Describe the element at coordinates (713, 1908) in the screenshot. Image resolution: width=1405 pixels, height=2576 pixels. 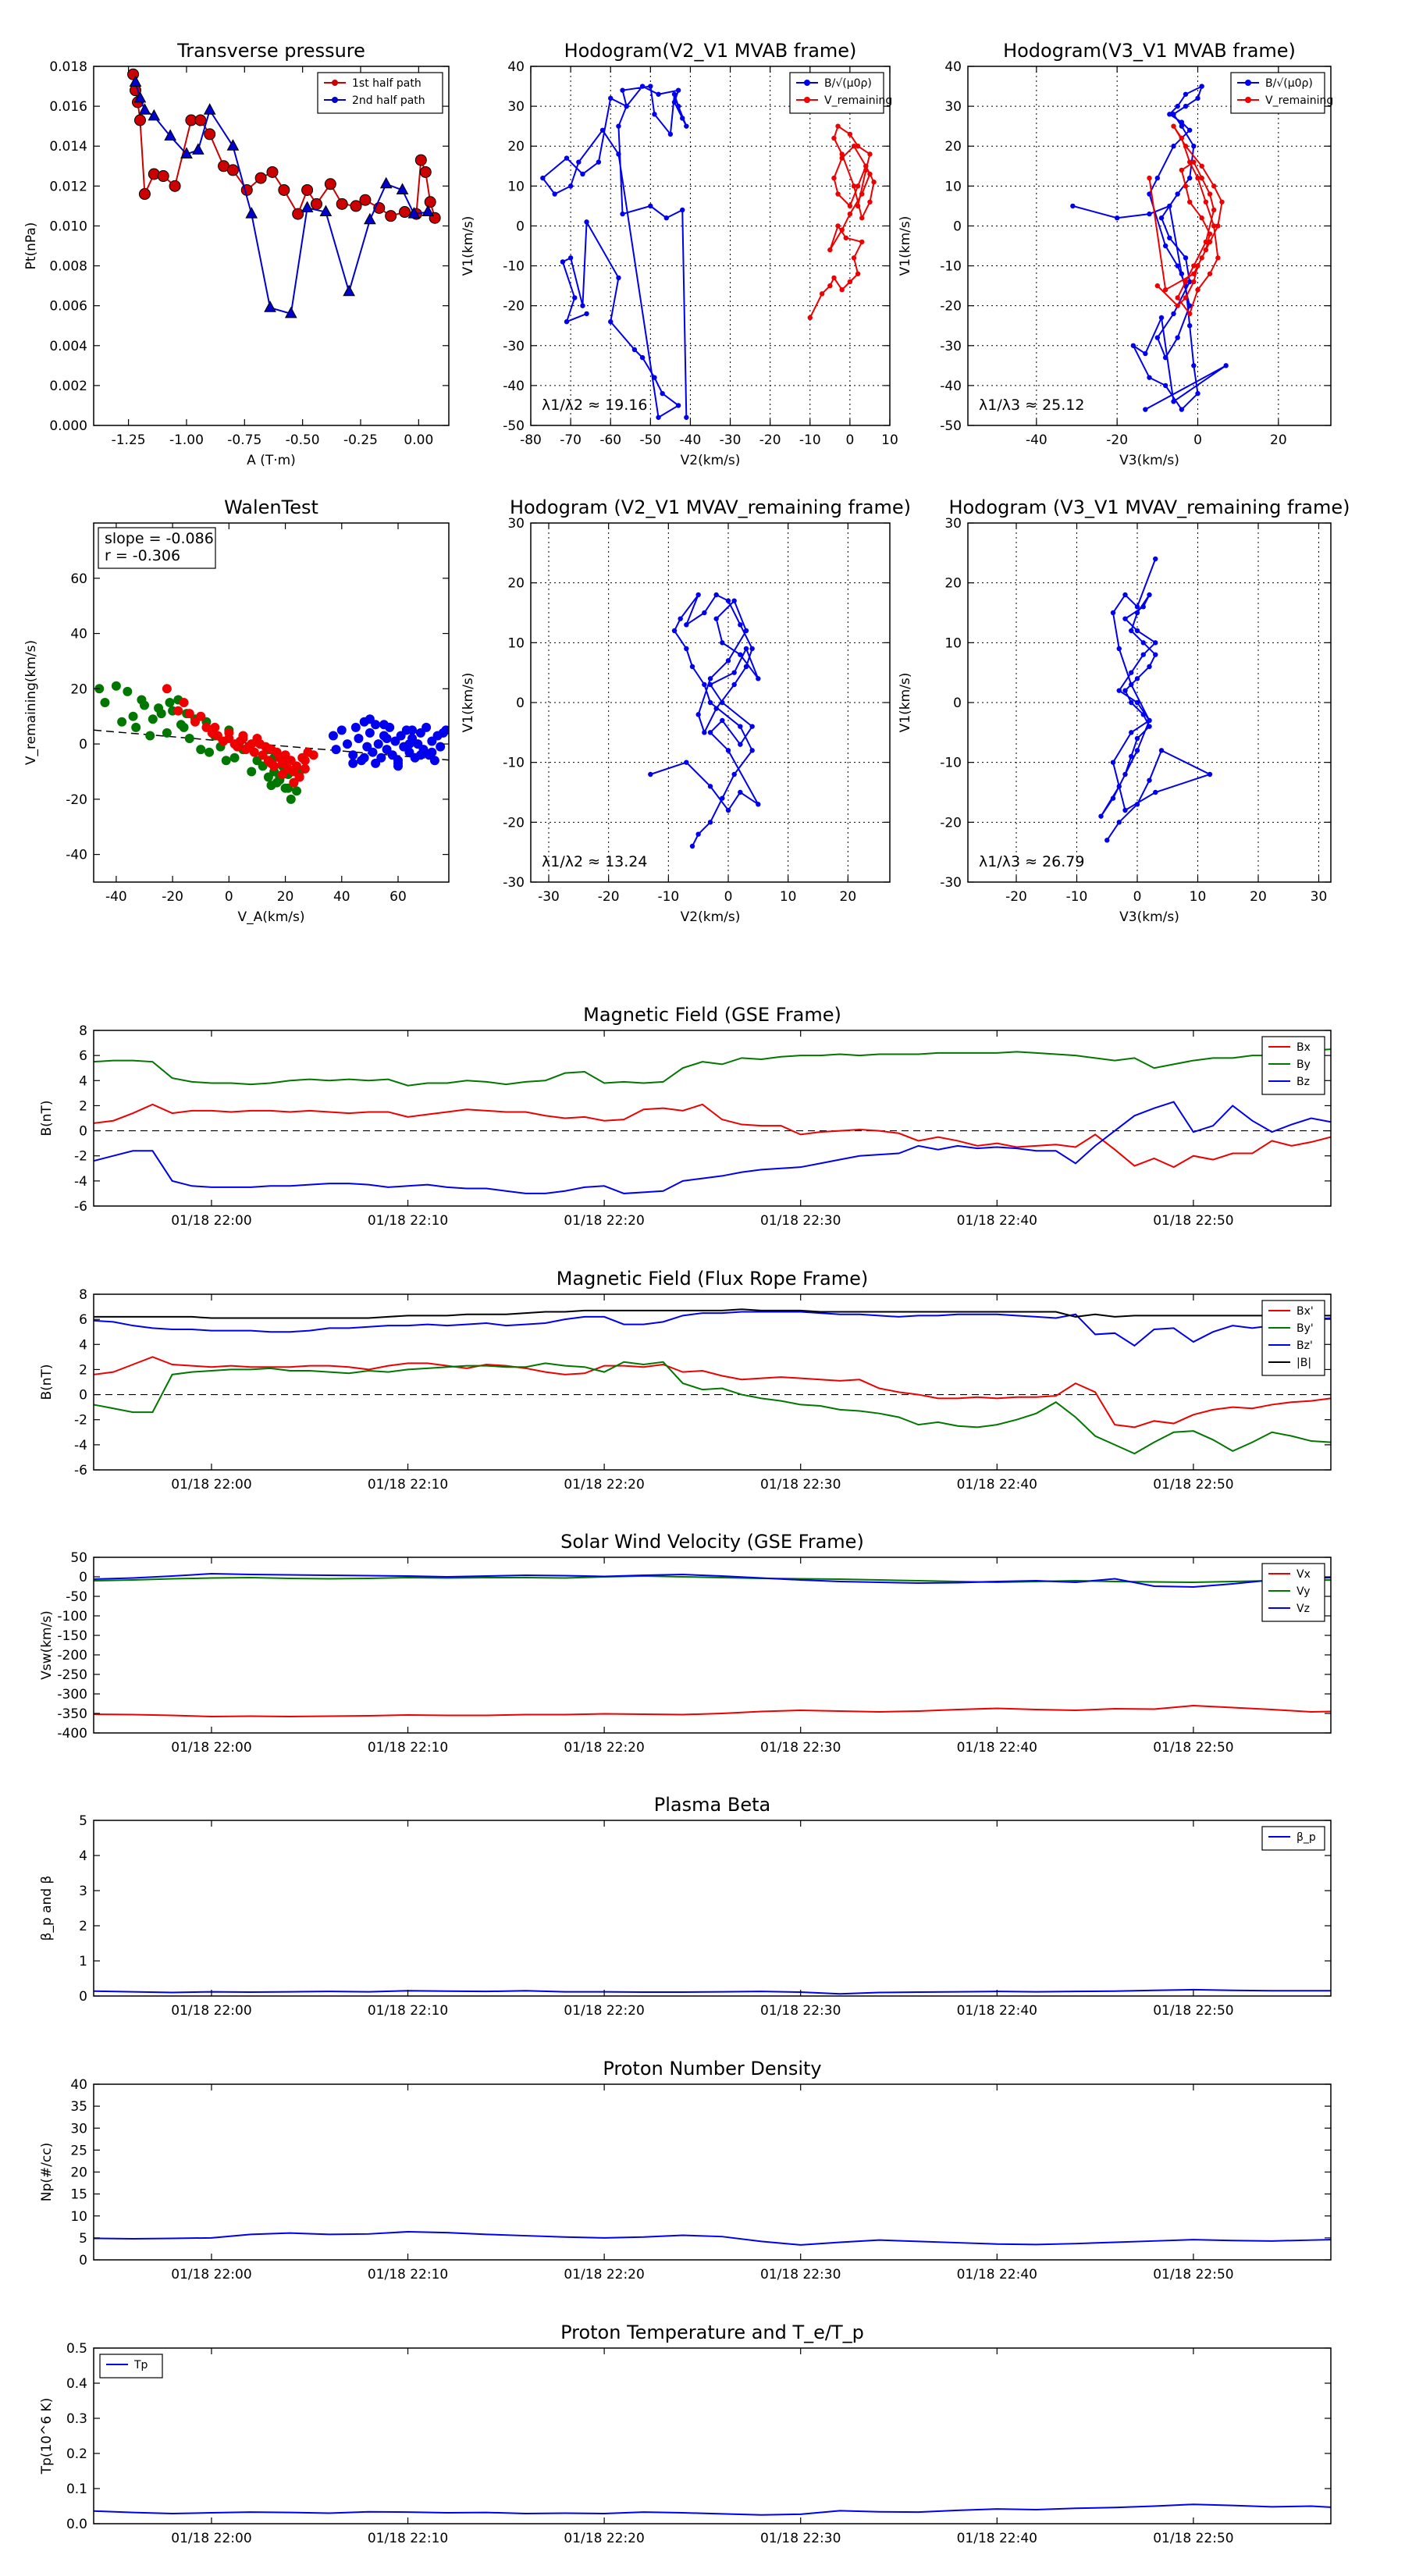
I see `plot-frame` at that location.